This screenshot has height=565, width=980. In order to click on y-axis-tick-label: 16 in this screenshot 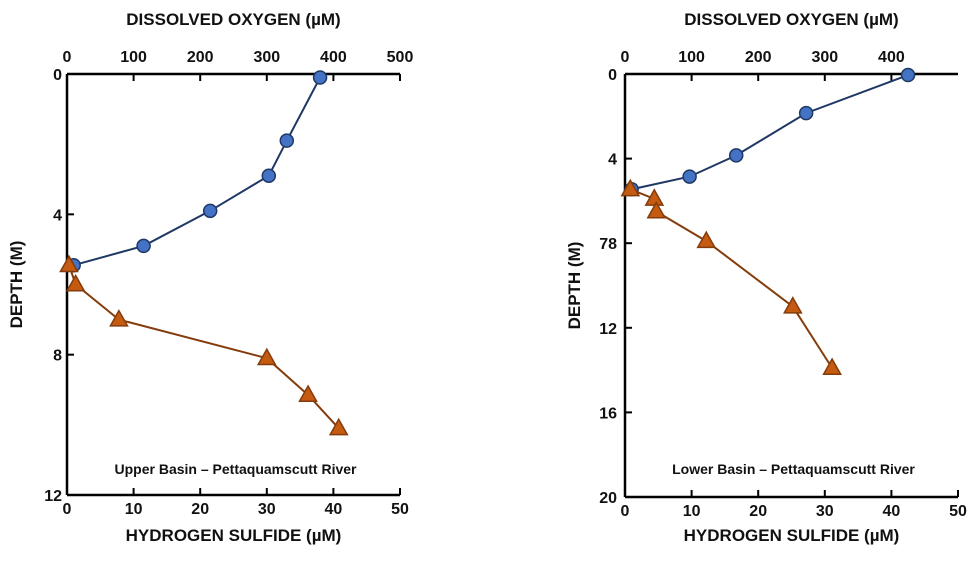, I will do `click(608, 413)`.